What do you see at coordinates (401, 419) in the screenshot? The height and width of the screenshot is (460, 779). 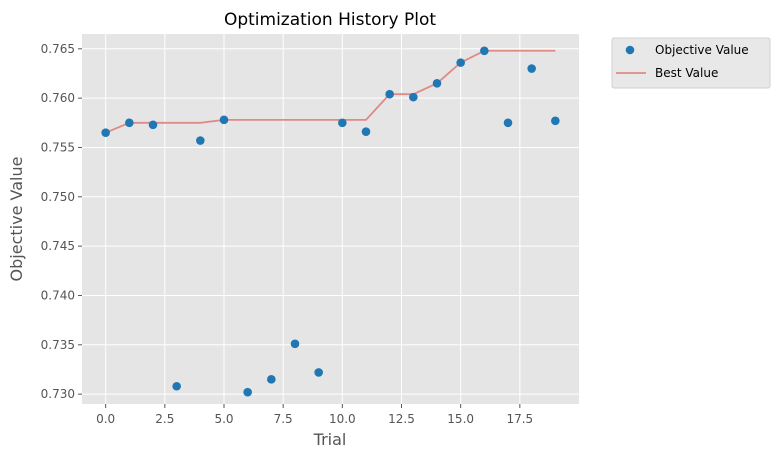 I see `x-tick-label: 12.5` at bounding box center [401, 419].